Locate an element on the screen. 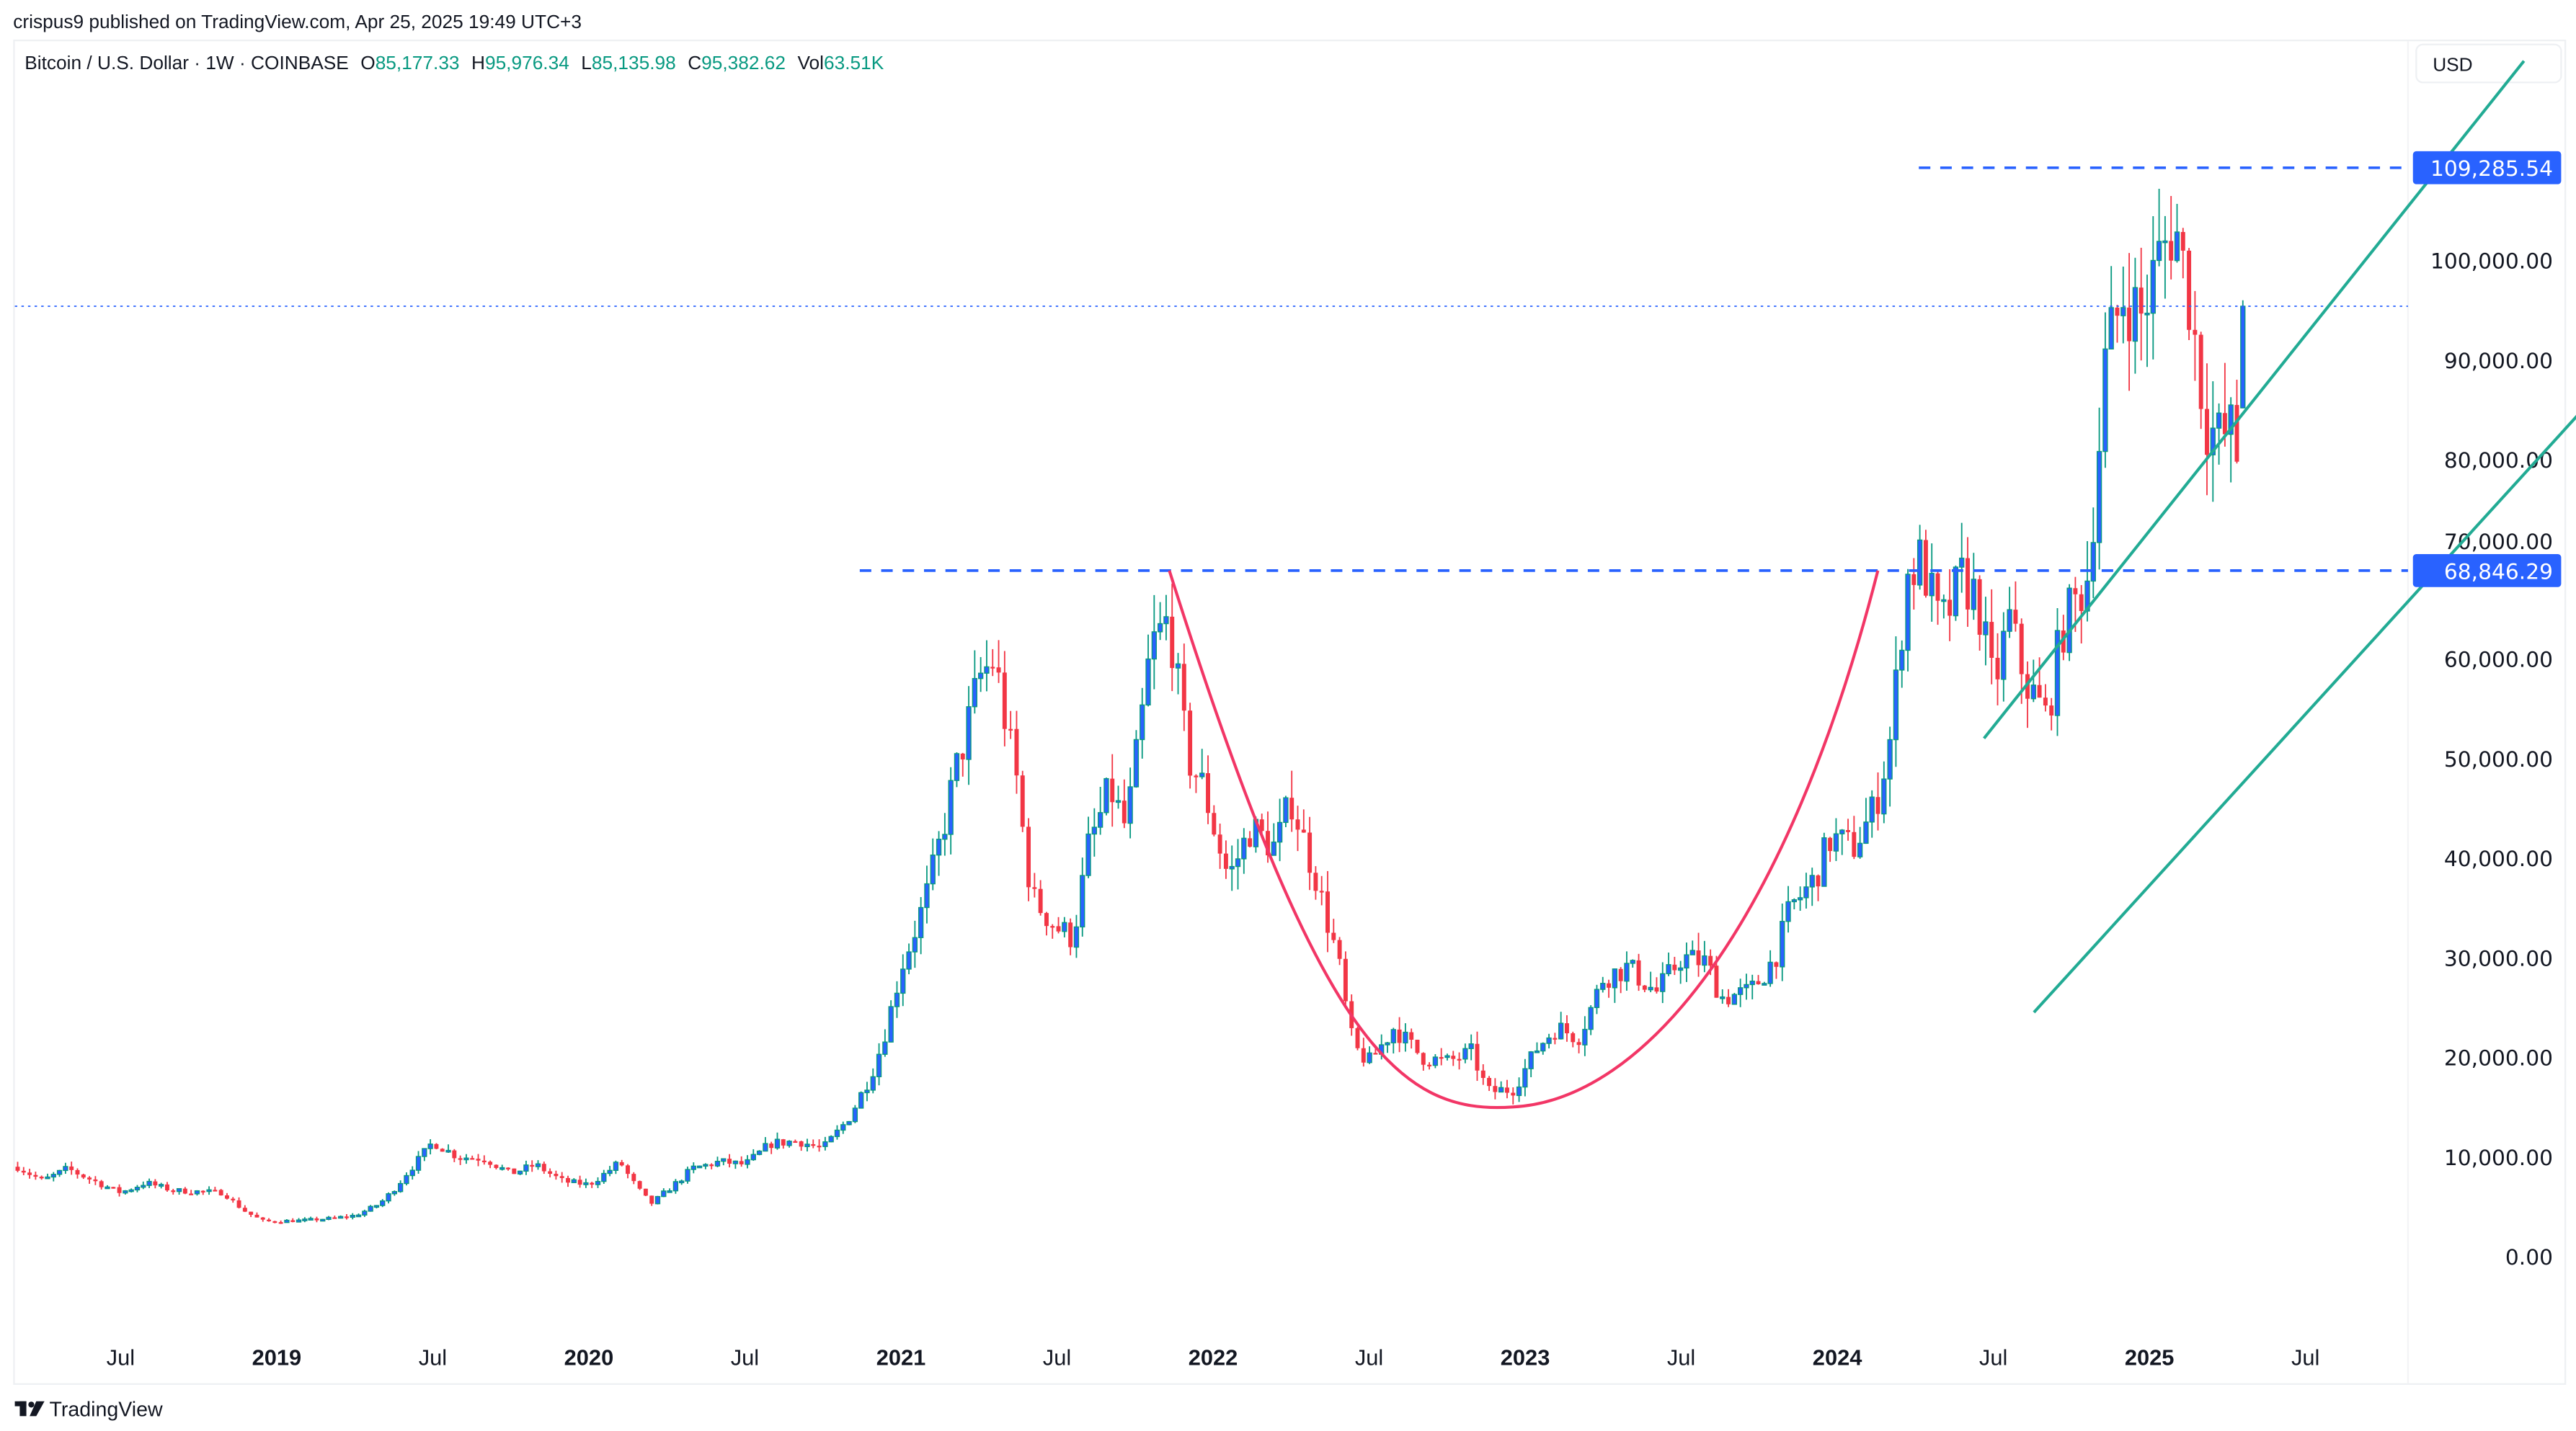 This screenshot has width=2576, height=1431. high-value: 95,976.34 is located at coordinates (527, 62).